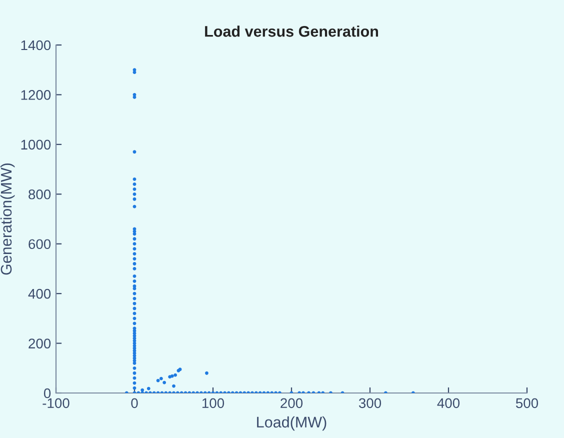 The height and width of the screenshot is (438, 564). I want to click on x-axis-title: Load(MW), so click(291, 423).